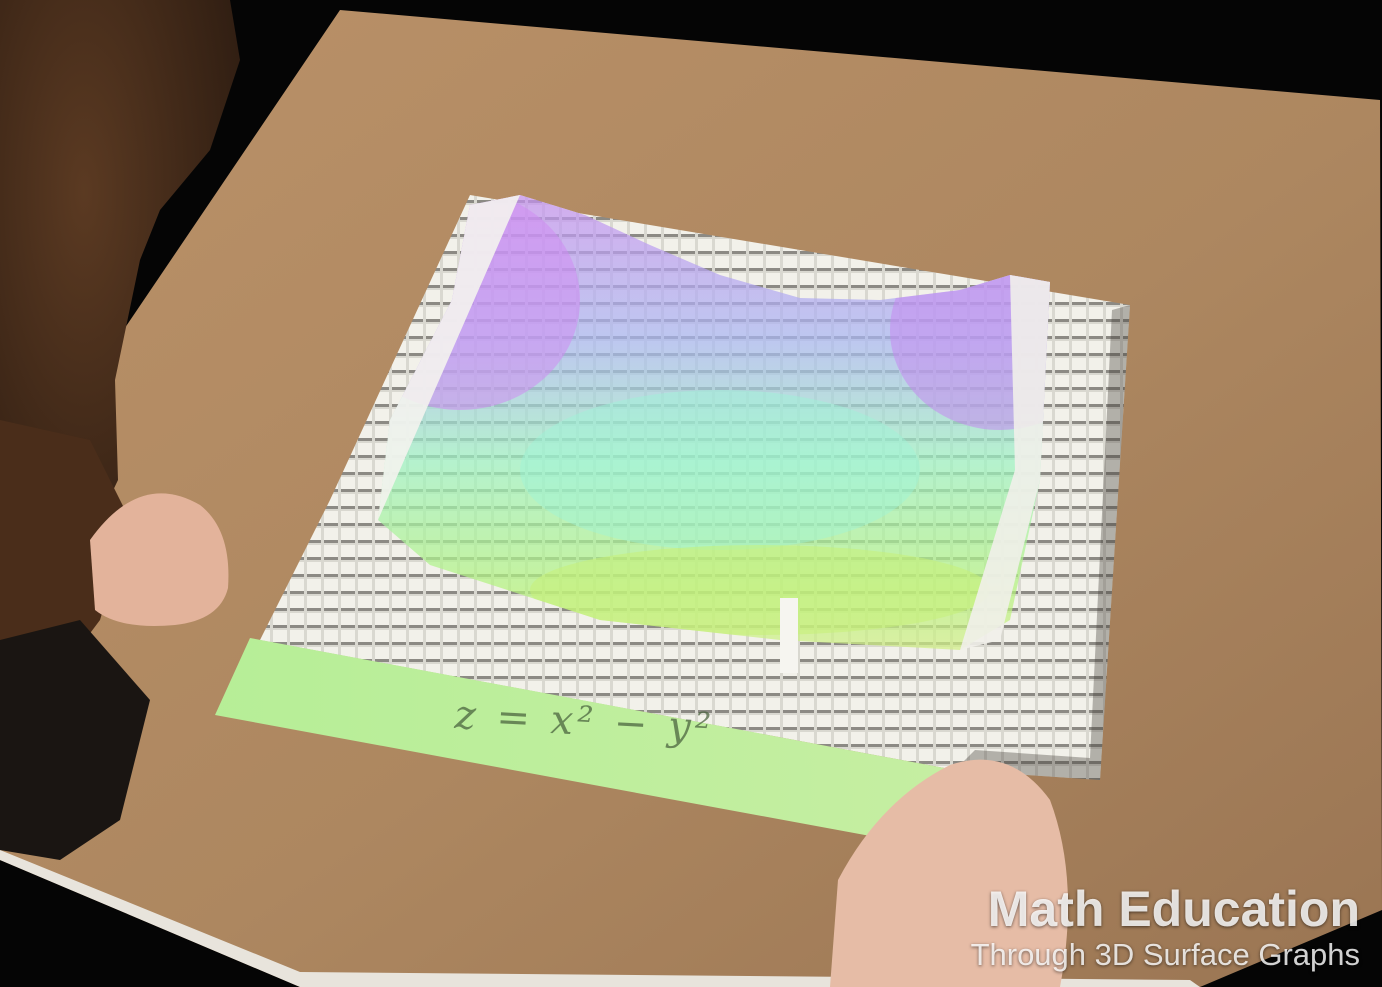 This screenshot has height=987, width=1382. What do you see at coordinates (1005, 462) in the screenshot?
I see `surface-right-wall` at bounding box center [1005, 462].